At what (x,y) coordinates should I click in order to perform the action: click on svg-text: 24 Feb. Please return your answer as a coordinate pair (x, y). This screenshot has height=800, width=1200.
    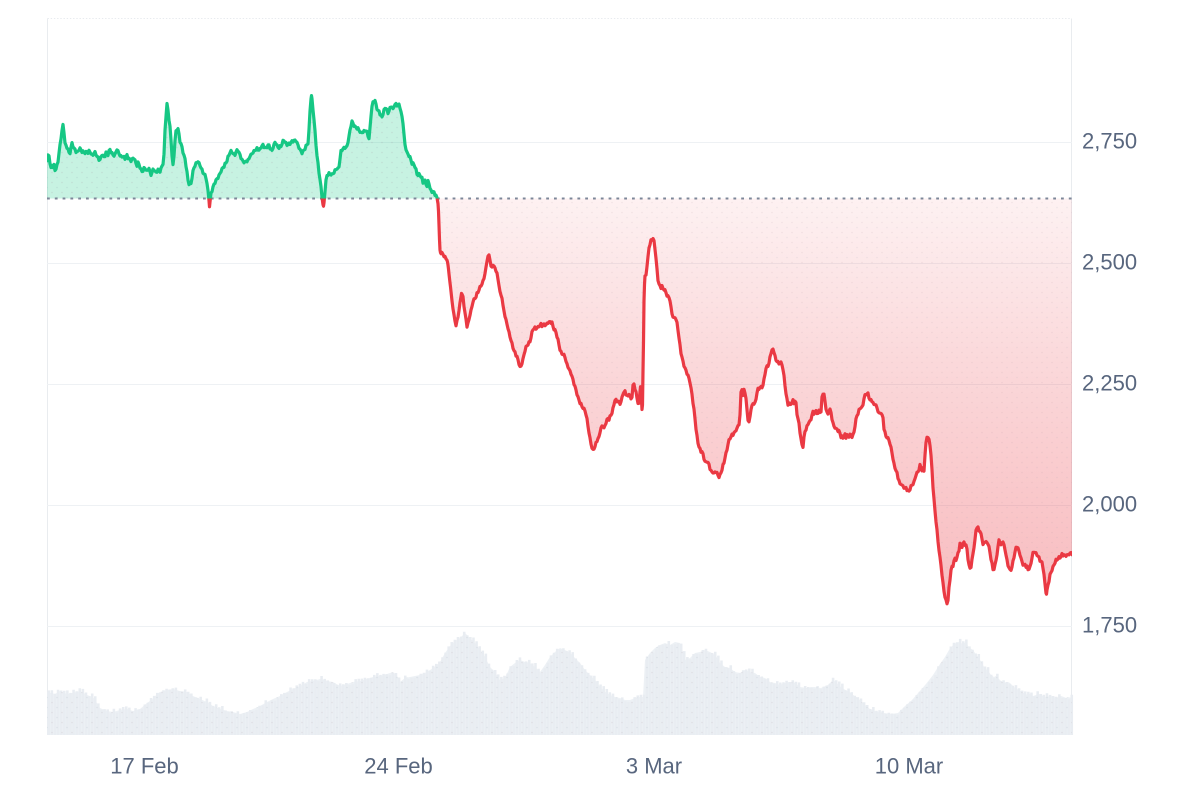
    Looking at the image, I should click on (398, 766).